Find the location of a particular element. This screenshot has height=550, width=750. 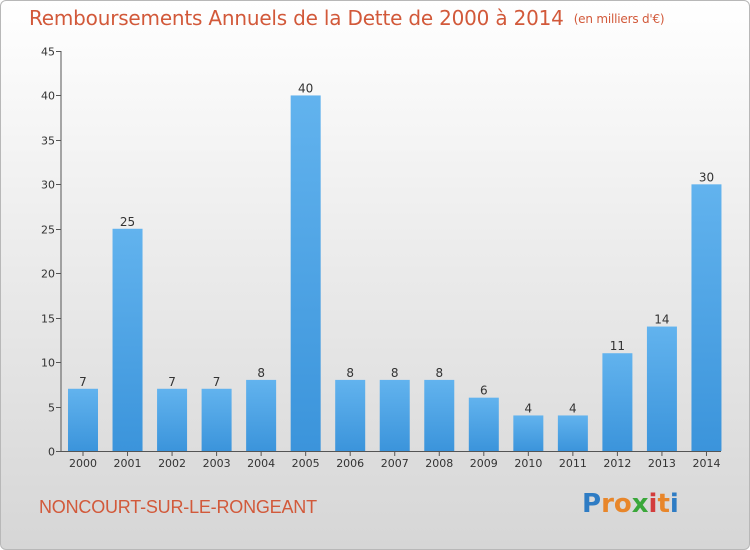

x-tick-label-2007: 2007 is located at coordinates (395, 463).